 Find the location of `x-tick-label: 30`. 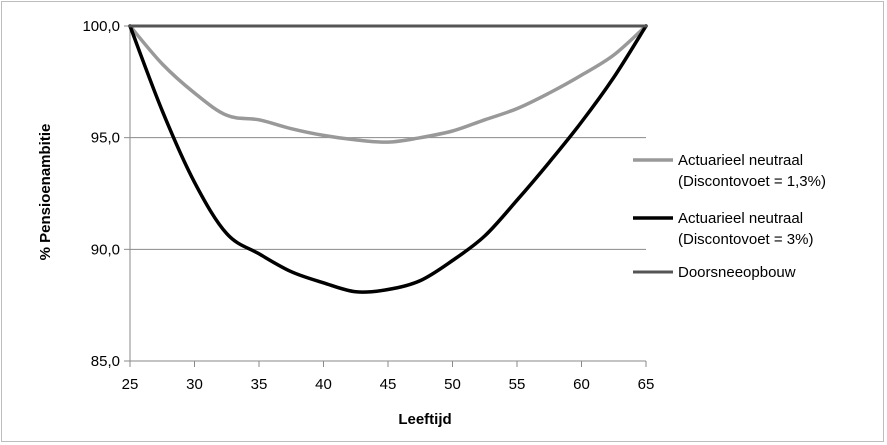

x-tick-label: 30 is located at coordinates (194, 384).